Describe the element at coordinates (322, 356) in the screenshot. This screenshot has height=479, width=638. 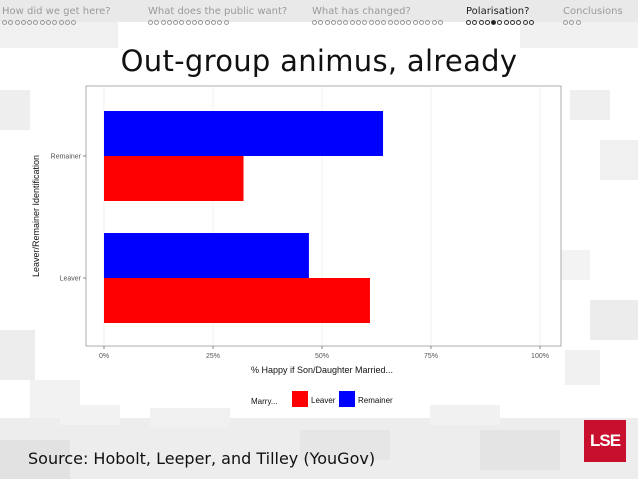
I see `x-tick-label: 50%` at that location.